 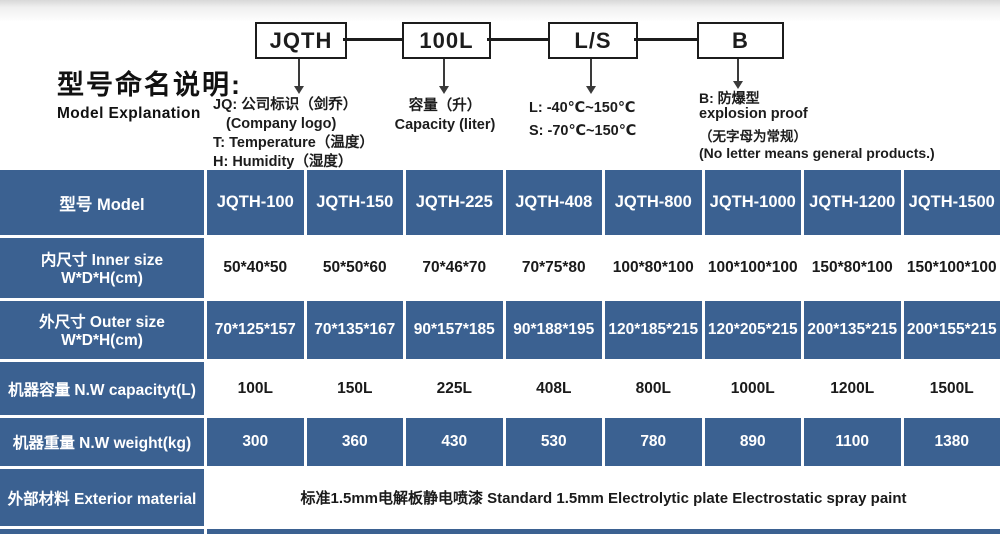 What do you see at coordinates (852, 442) in the screenshot?
I see `table-cell: 1100` at bounding box center [852, 442].